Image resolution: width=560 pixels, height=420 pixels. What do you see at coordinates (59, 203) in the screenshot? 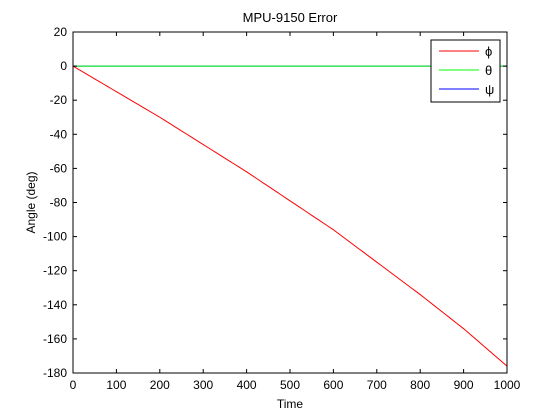
I see `y-tick-label-5: -80` at bounding box center [59, 203].